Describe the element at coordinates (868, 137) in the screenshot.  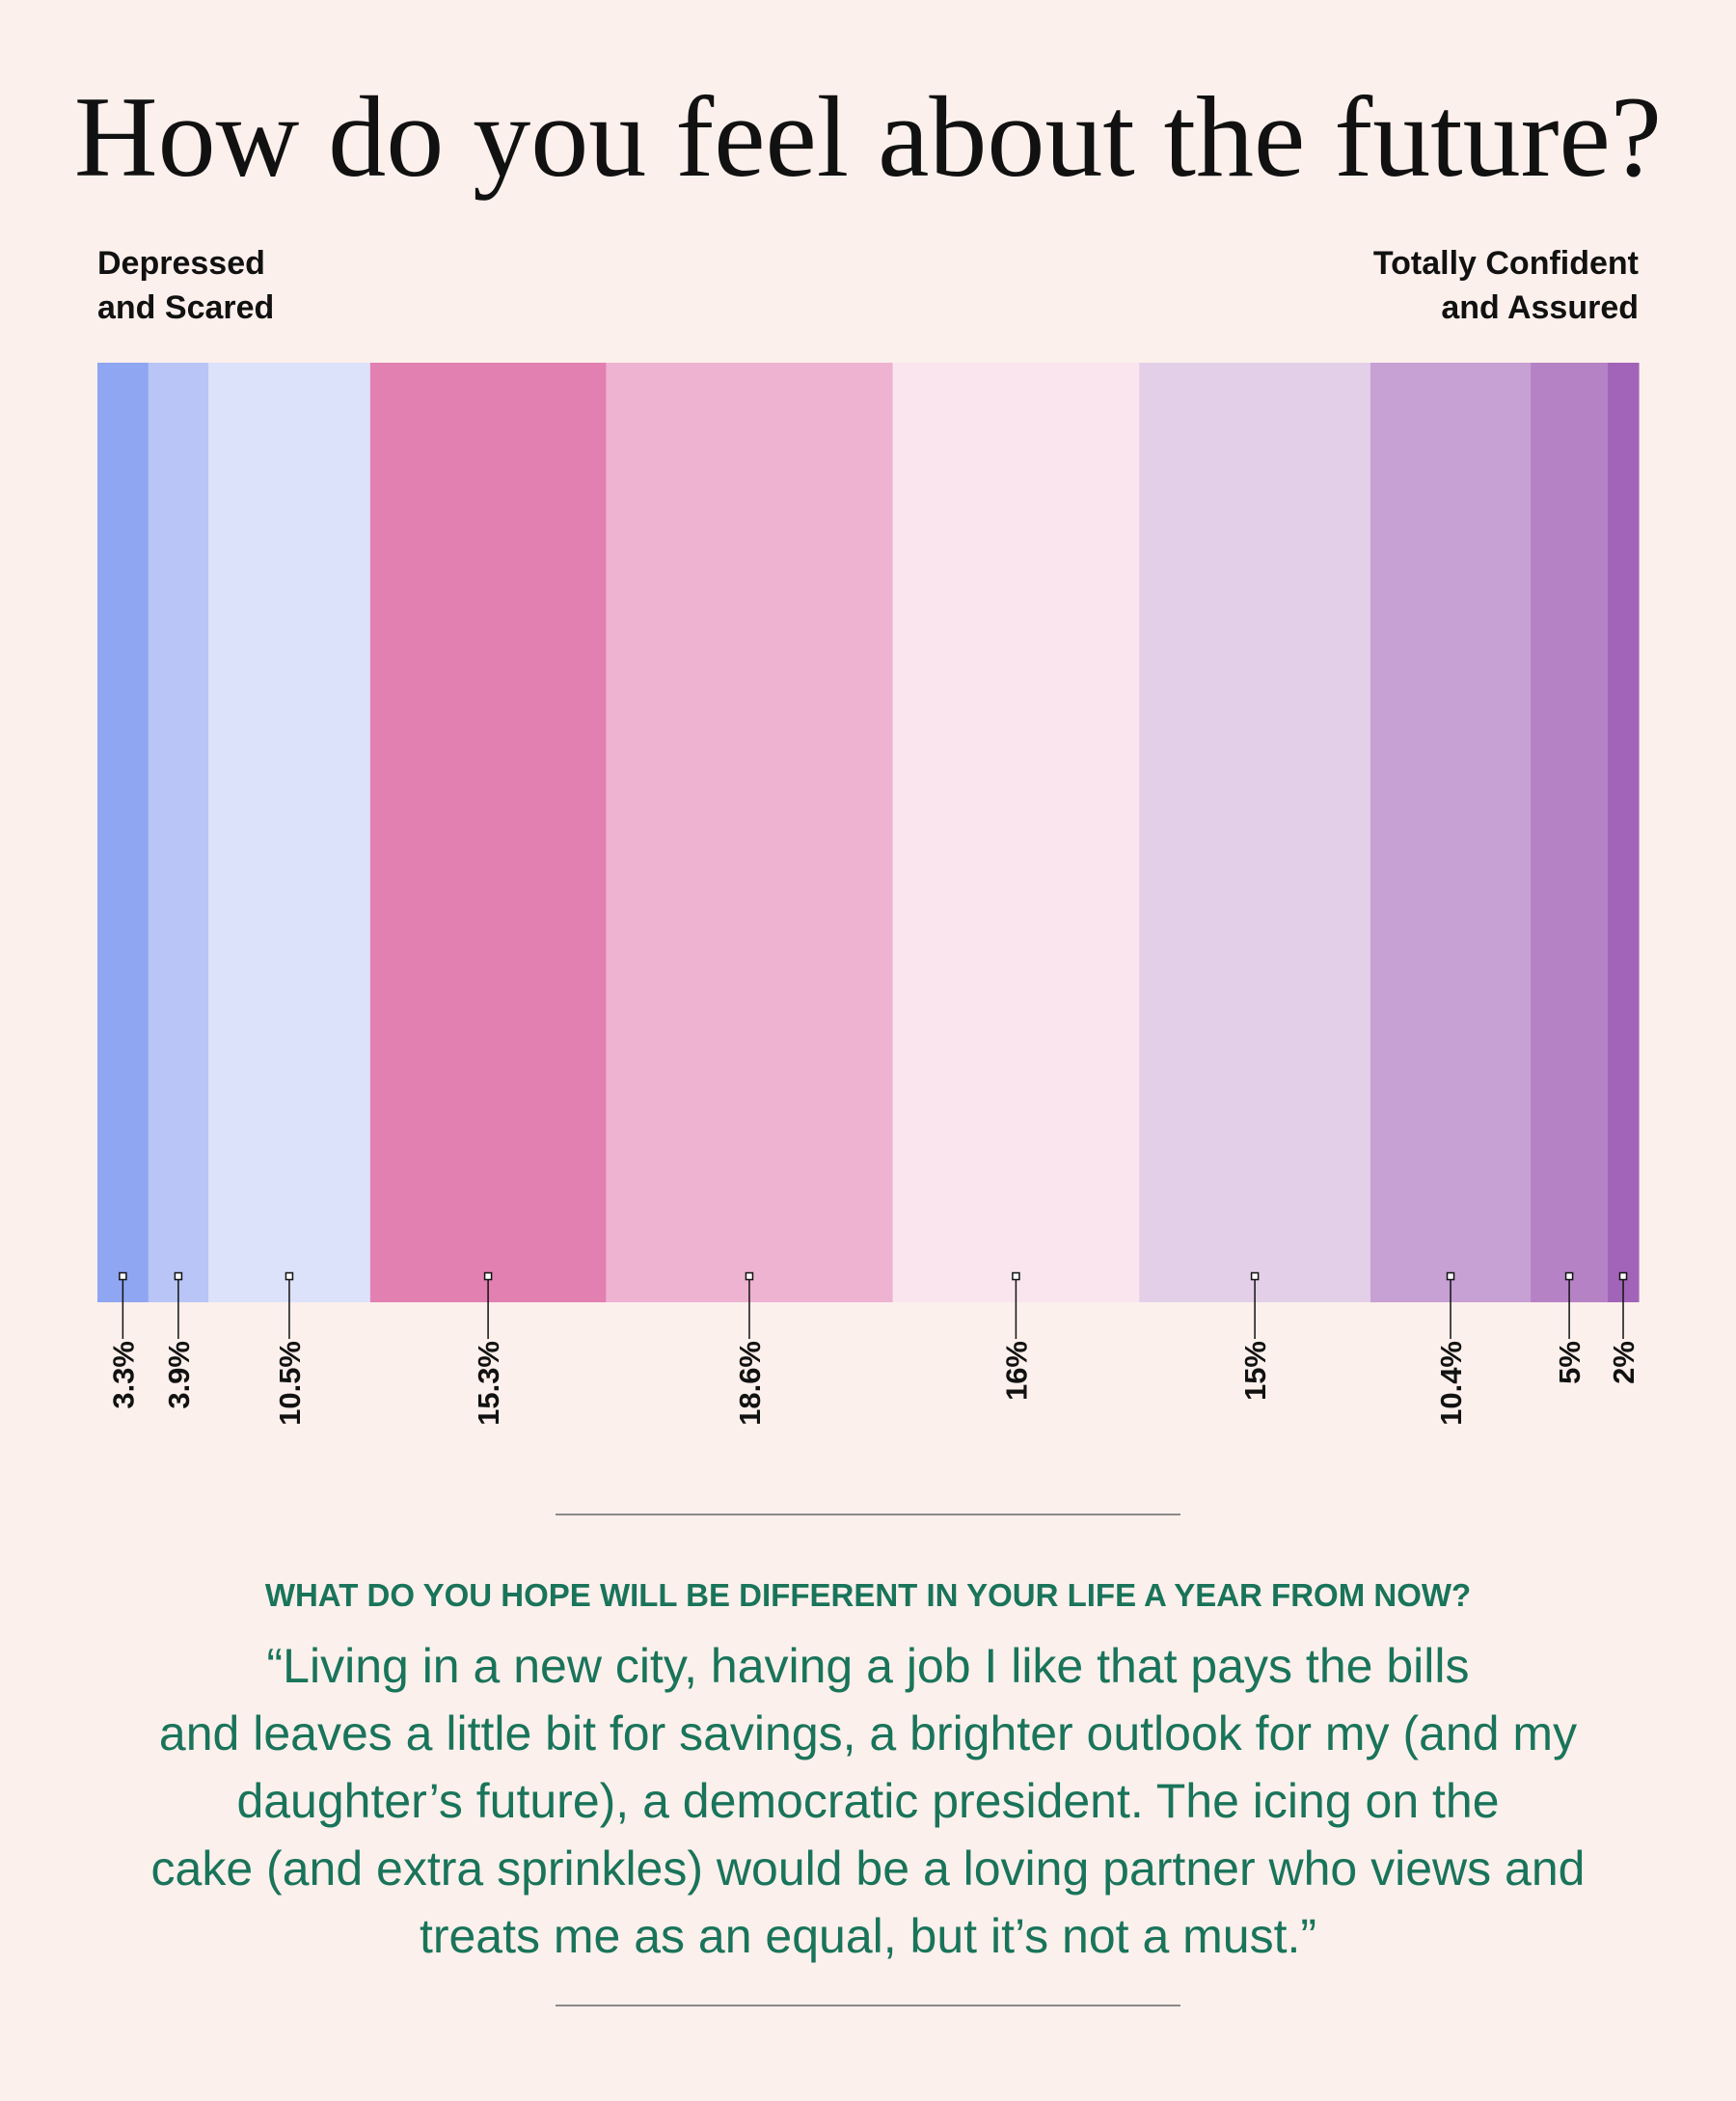
I see `page-title: How do you feel about the future?` at that location.